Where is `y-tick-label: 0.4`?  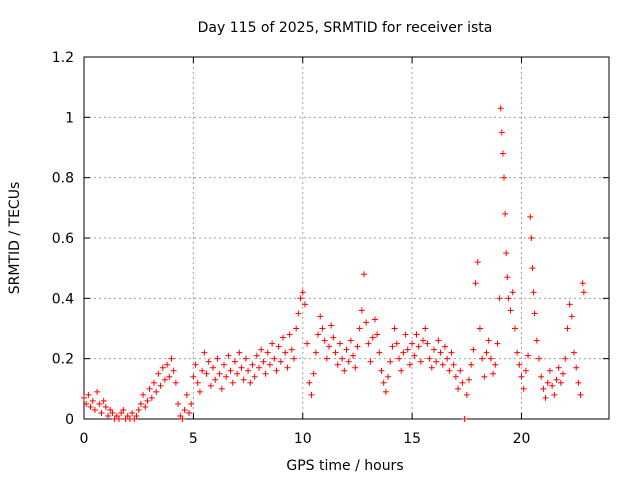
y-tick-label: 0.4 is located at coordinates (63, 299).